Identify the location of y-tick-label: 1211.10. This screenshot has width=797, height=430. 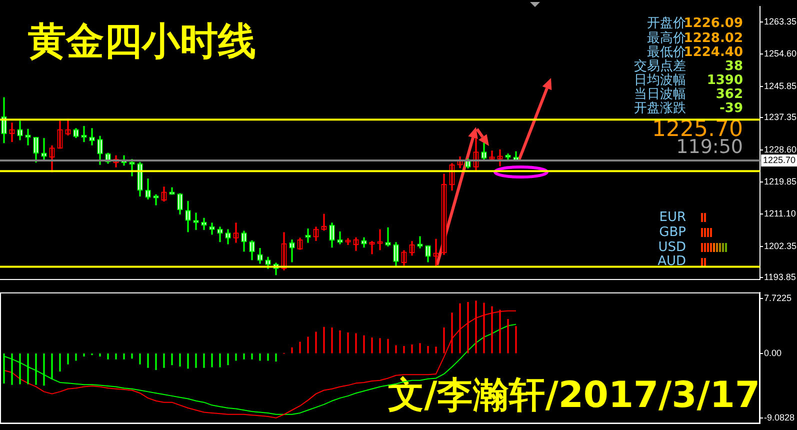
(780, 213).